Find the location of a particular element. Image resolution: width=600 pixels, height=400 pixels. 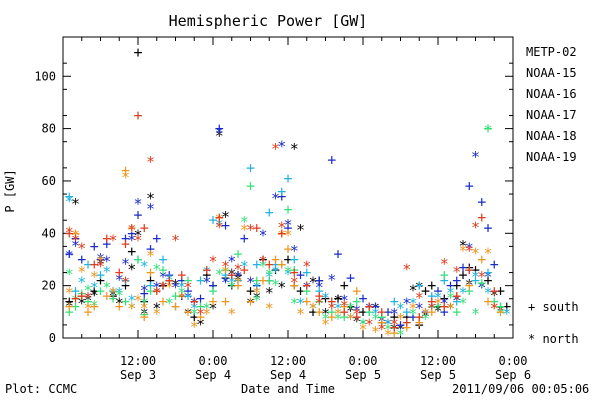

x-tick-time: 12:00 is located at coordinates (138, 361).